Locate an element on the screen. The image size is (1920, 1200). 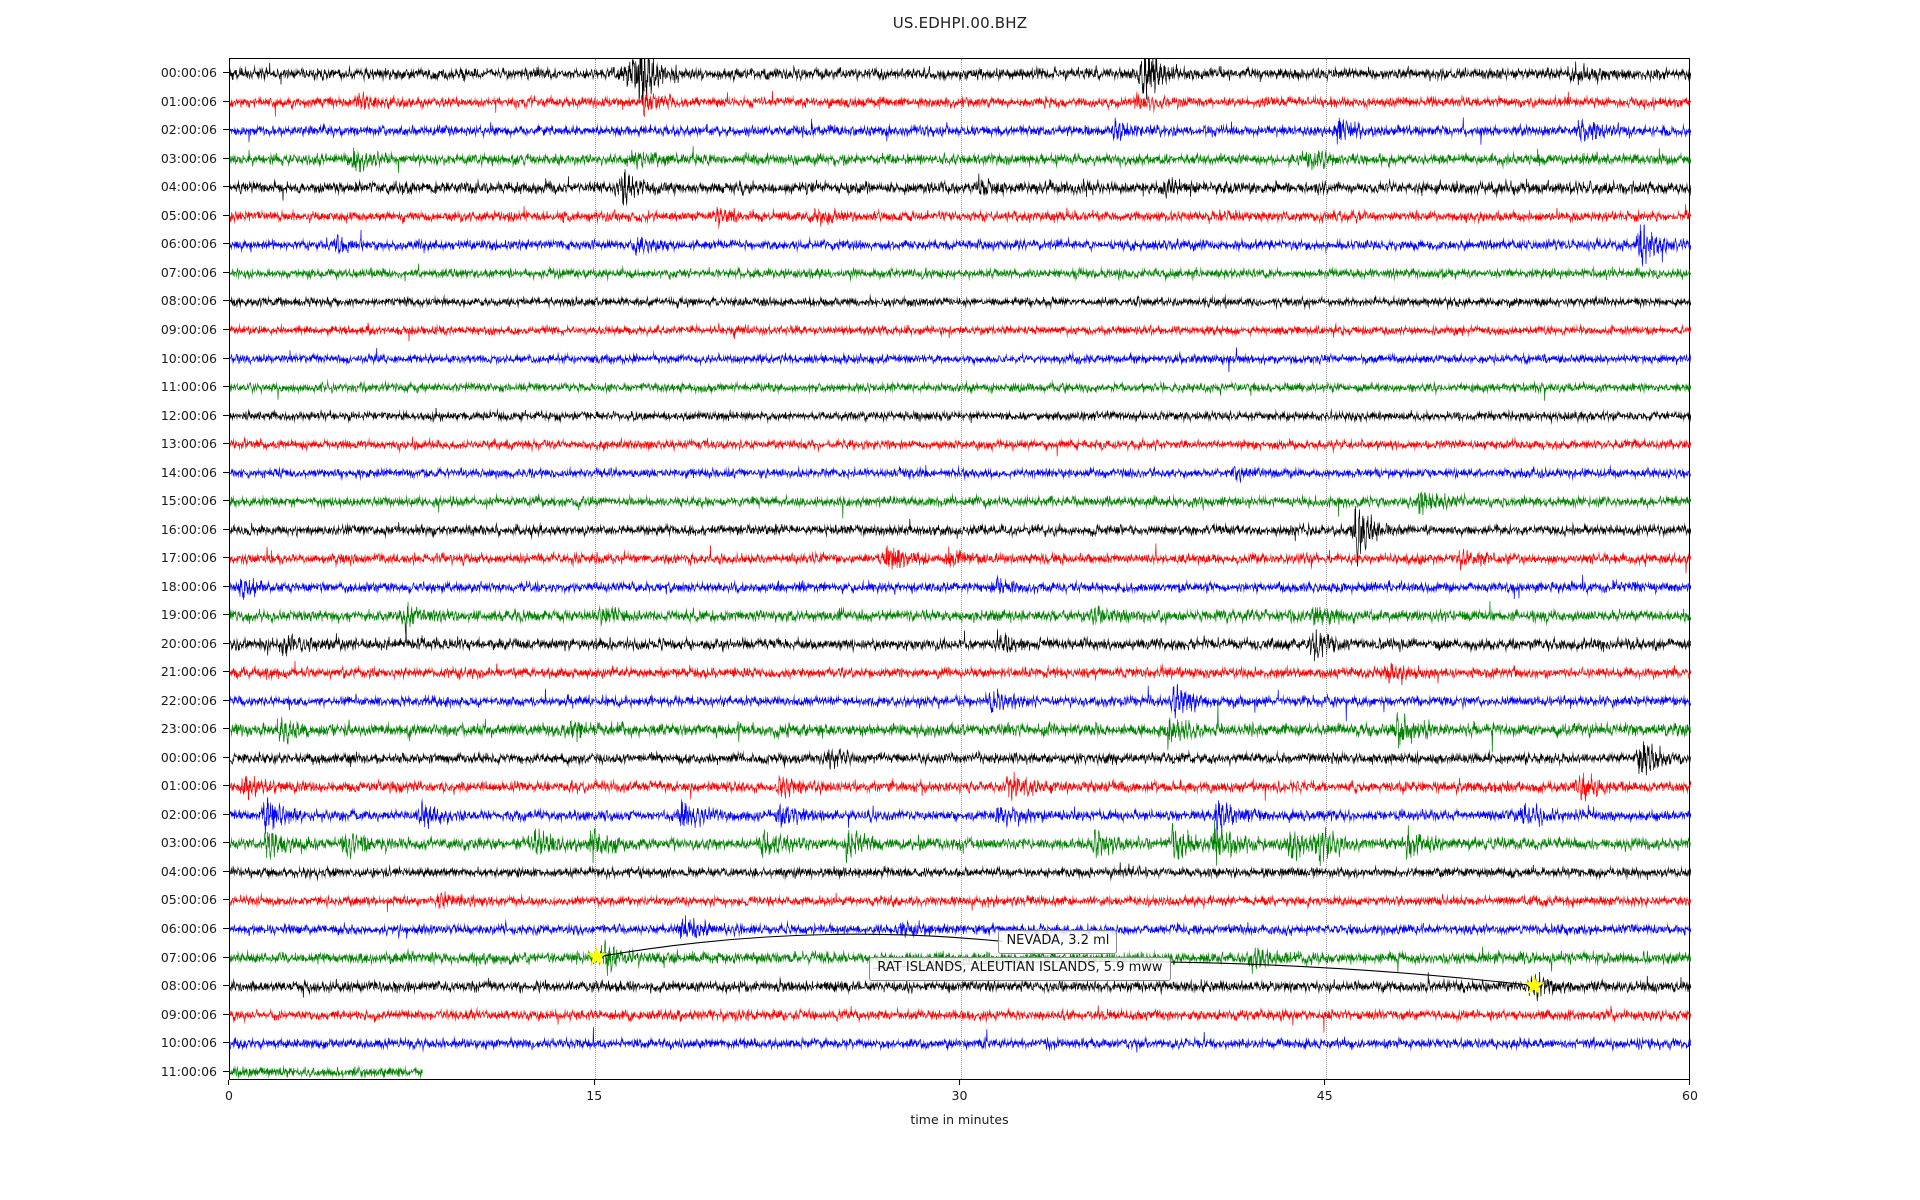
y-axis-tick-label: 19:00:06 is located at coordinates (188, 615).